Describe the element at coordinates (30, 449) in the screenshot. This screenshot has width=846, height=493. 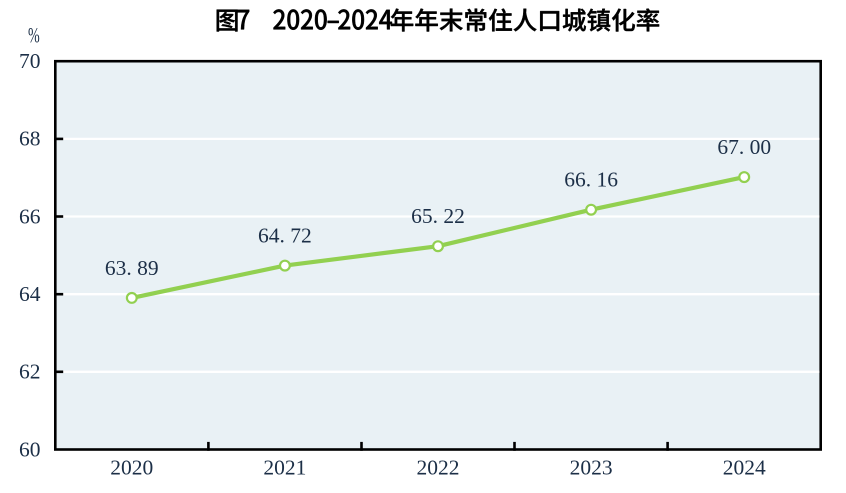
I see `svg-text: 60` at that location.